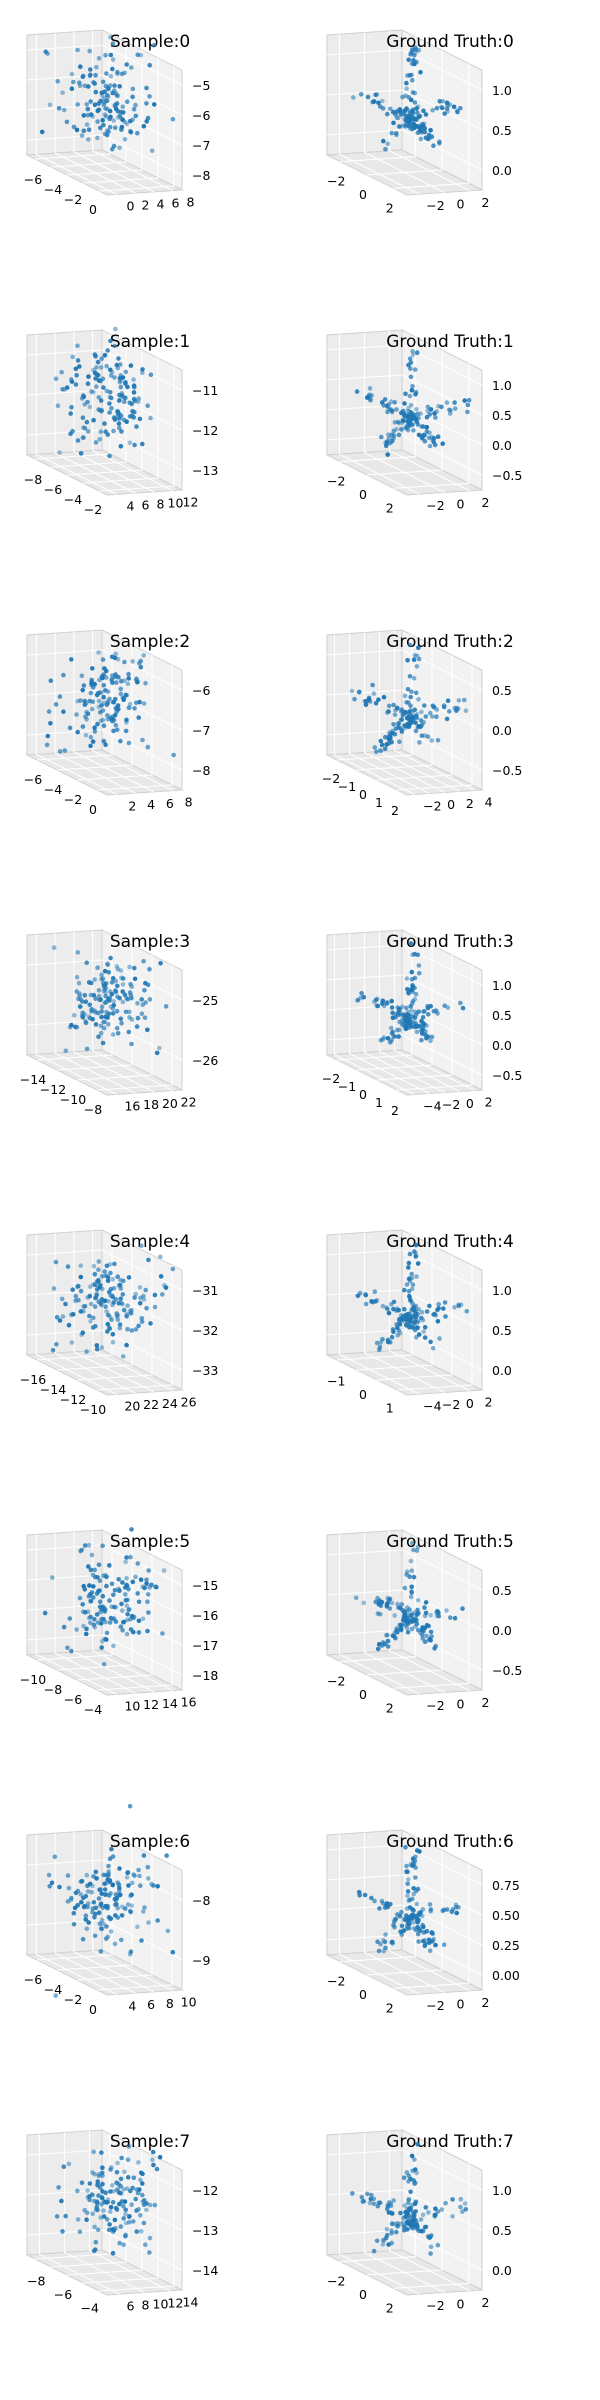 This screenshot has height=2400, width=600. Describe the element at coordinates (189, 1702) in the screenshot. I see `y-tick-label: 16` at that location.